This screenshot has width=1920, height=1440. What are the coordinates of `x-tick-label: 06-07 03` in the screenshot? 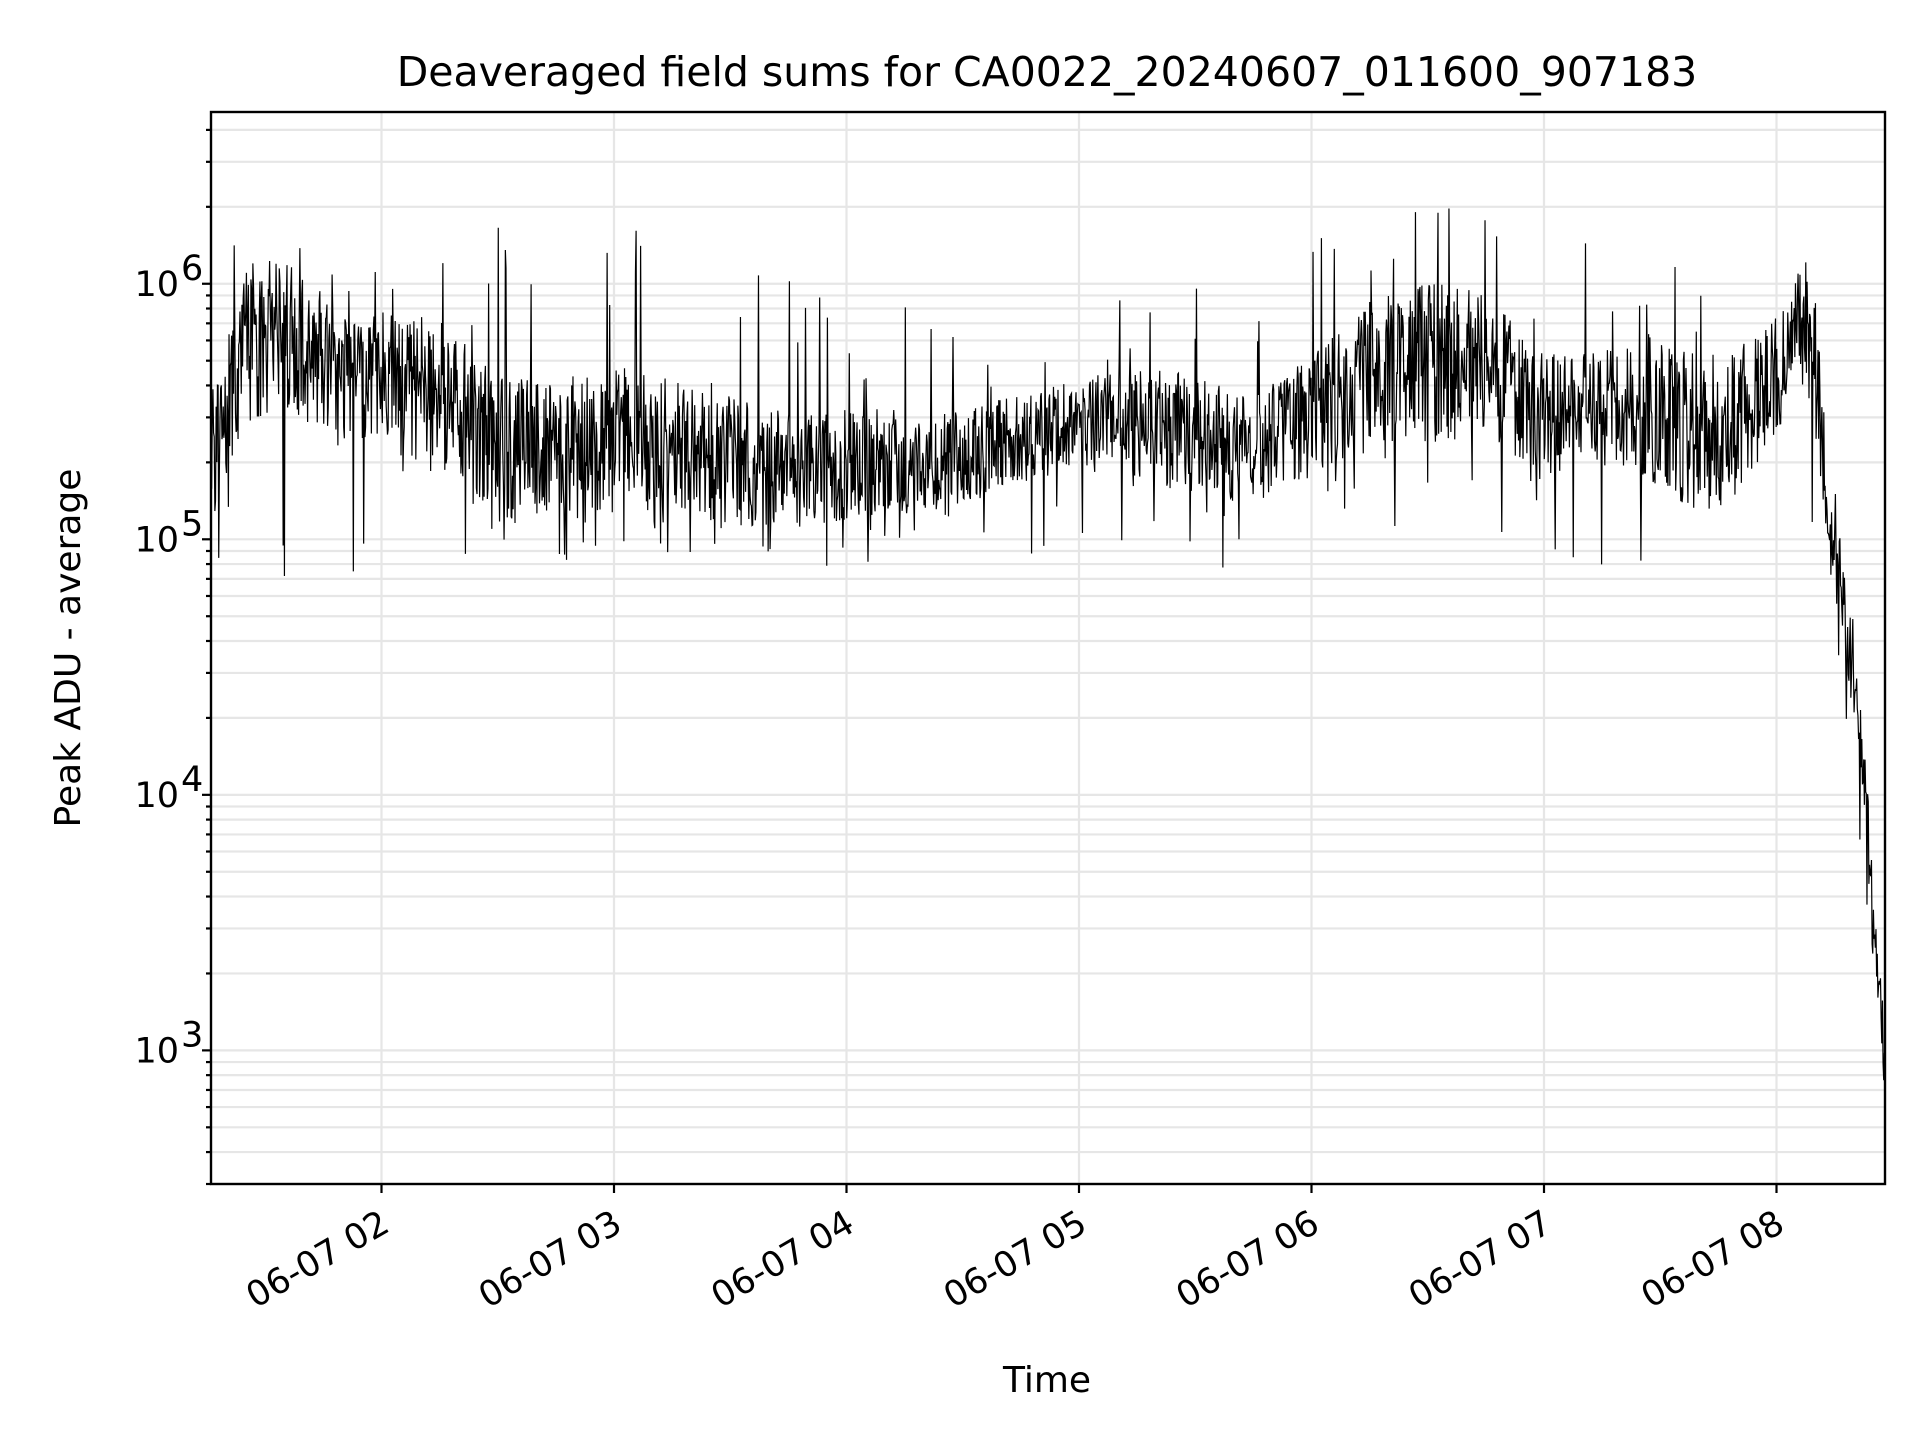 It's located at (550, 1259).